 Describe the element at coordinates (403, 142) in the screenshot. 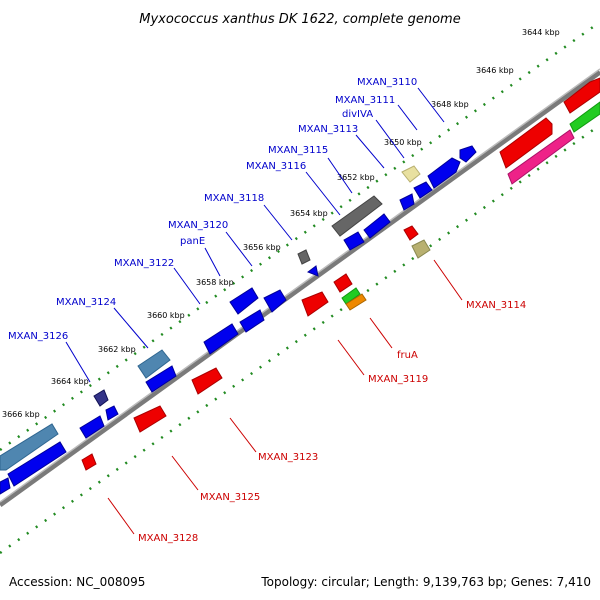

I see `tick-label: 3650 kbp` at that location.